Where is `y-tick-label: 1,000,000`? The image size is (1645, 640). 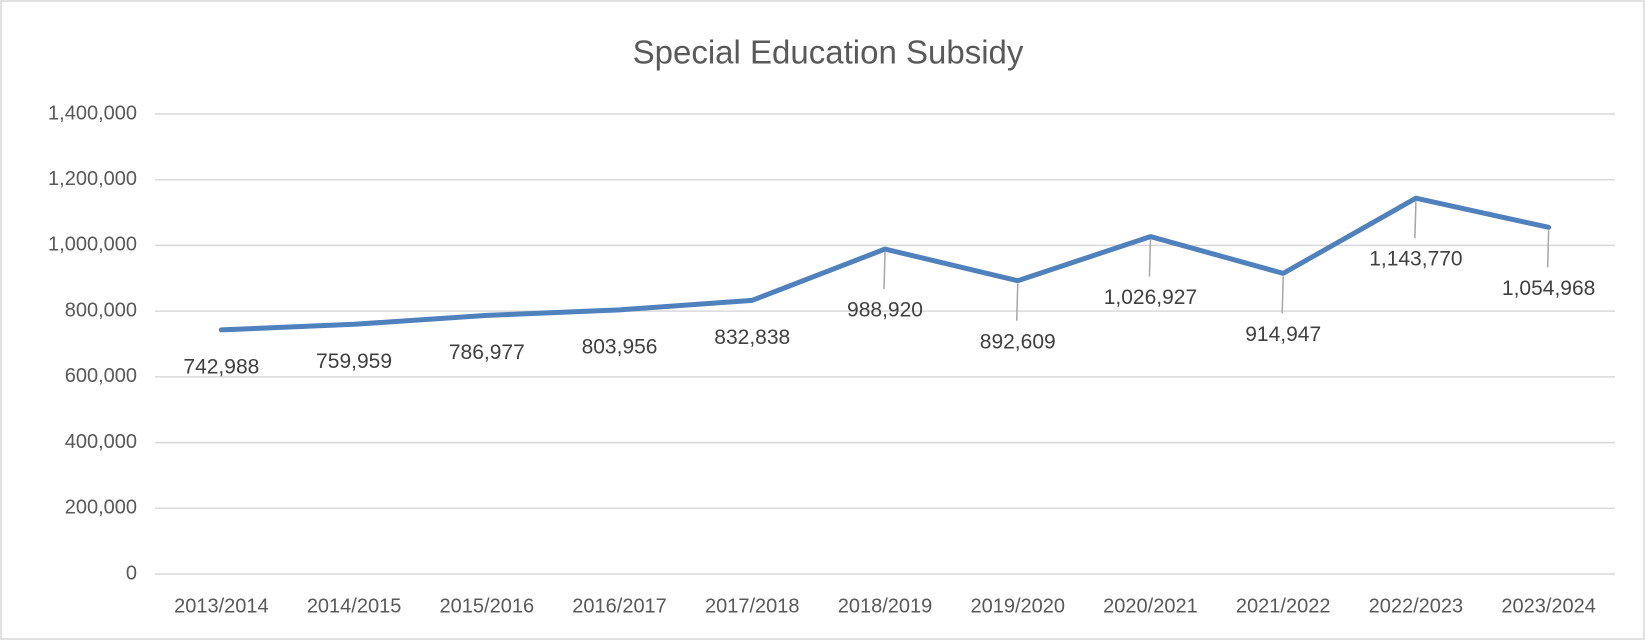 y-tick-label: 1,000,000 is located at coordinates (92, 245).